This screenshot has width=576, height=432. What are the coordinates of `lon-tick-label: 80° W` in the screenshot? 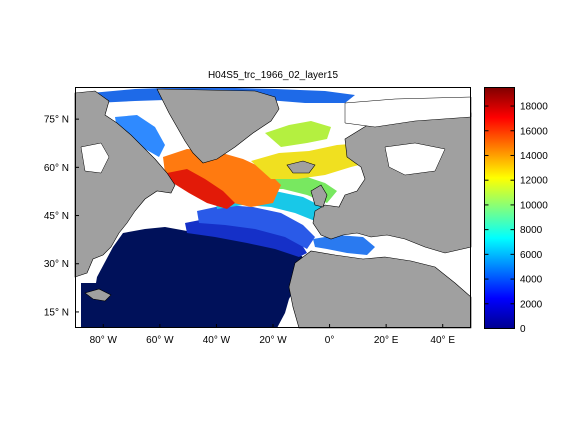 It's located at (104, 340).